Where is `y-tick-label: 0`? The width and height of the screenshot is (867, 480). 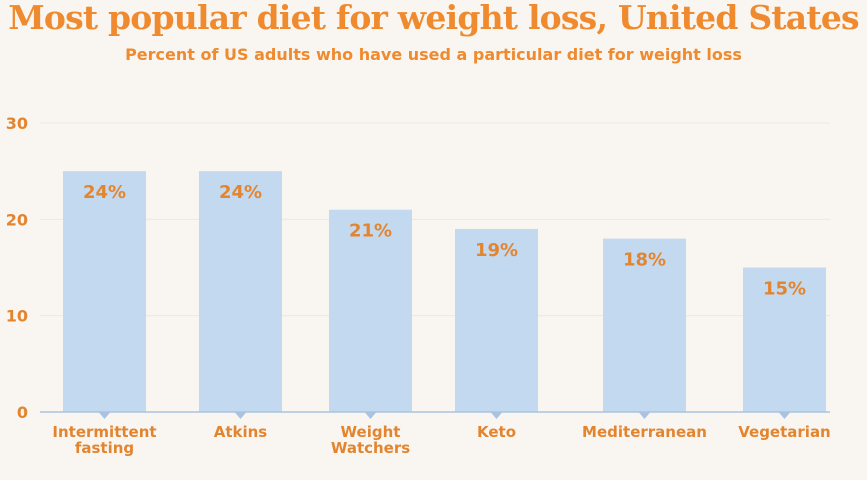 y-tick-label: 0 is located at coordinates (22, 412).